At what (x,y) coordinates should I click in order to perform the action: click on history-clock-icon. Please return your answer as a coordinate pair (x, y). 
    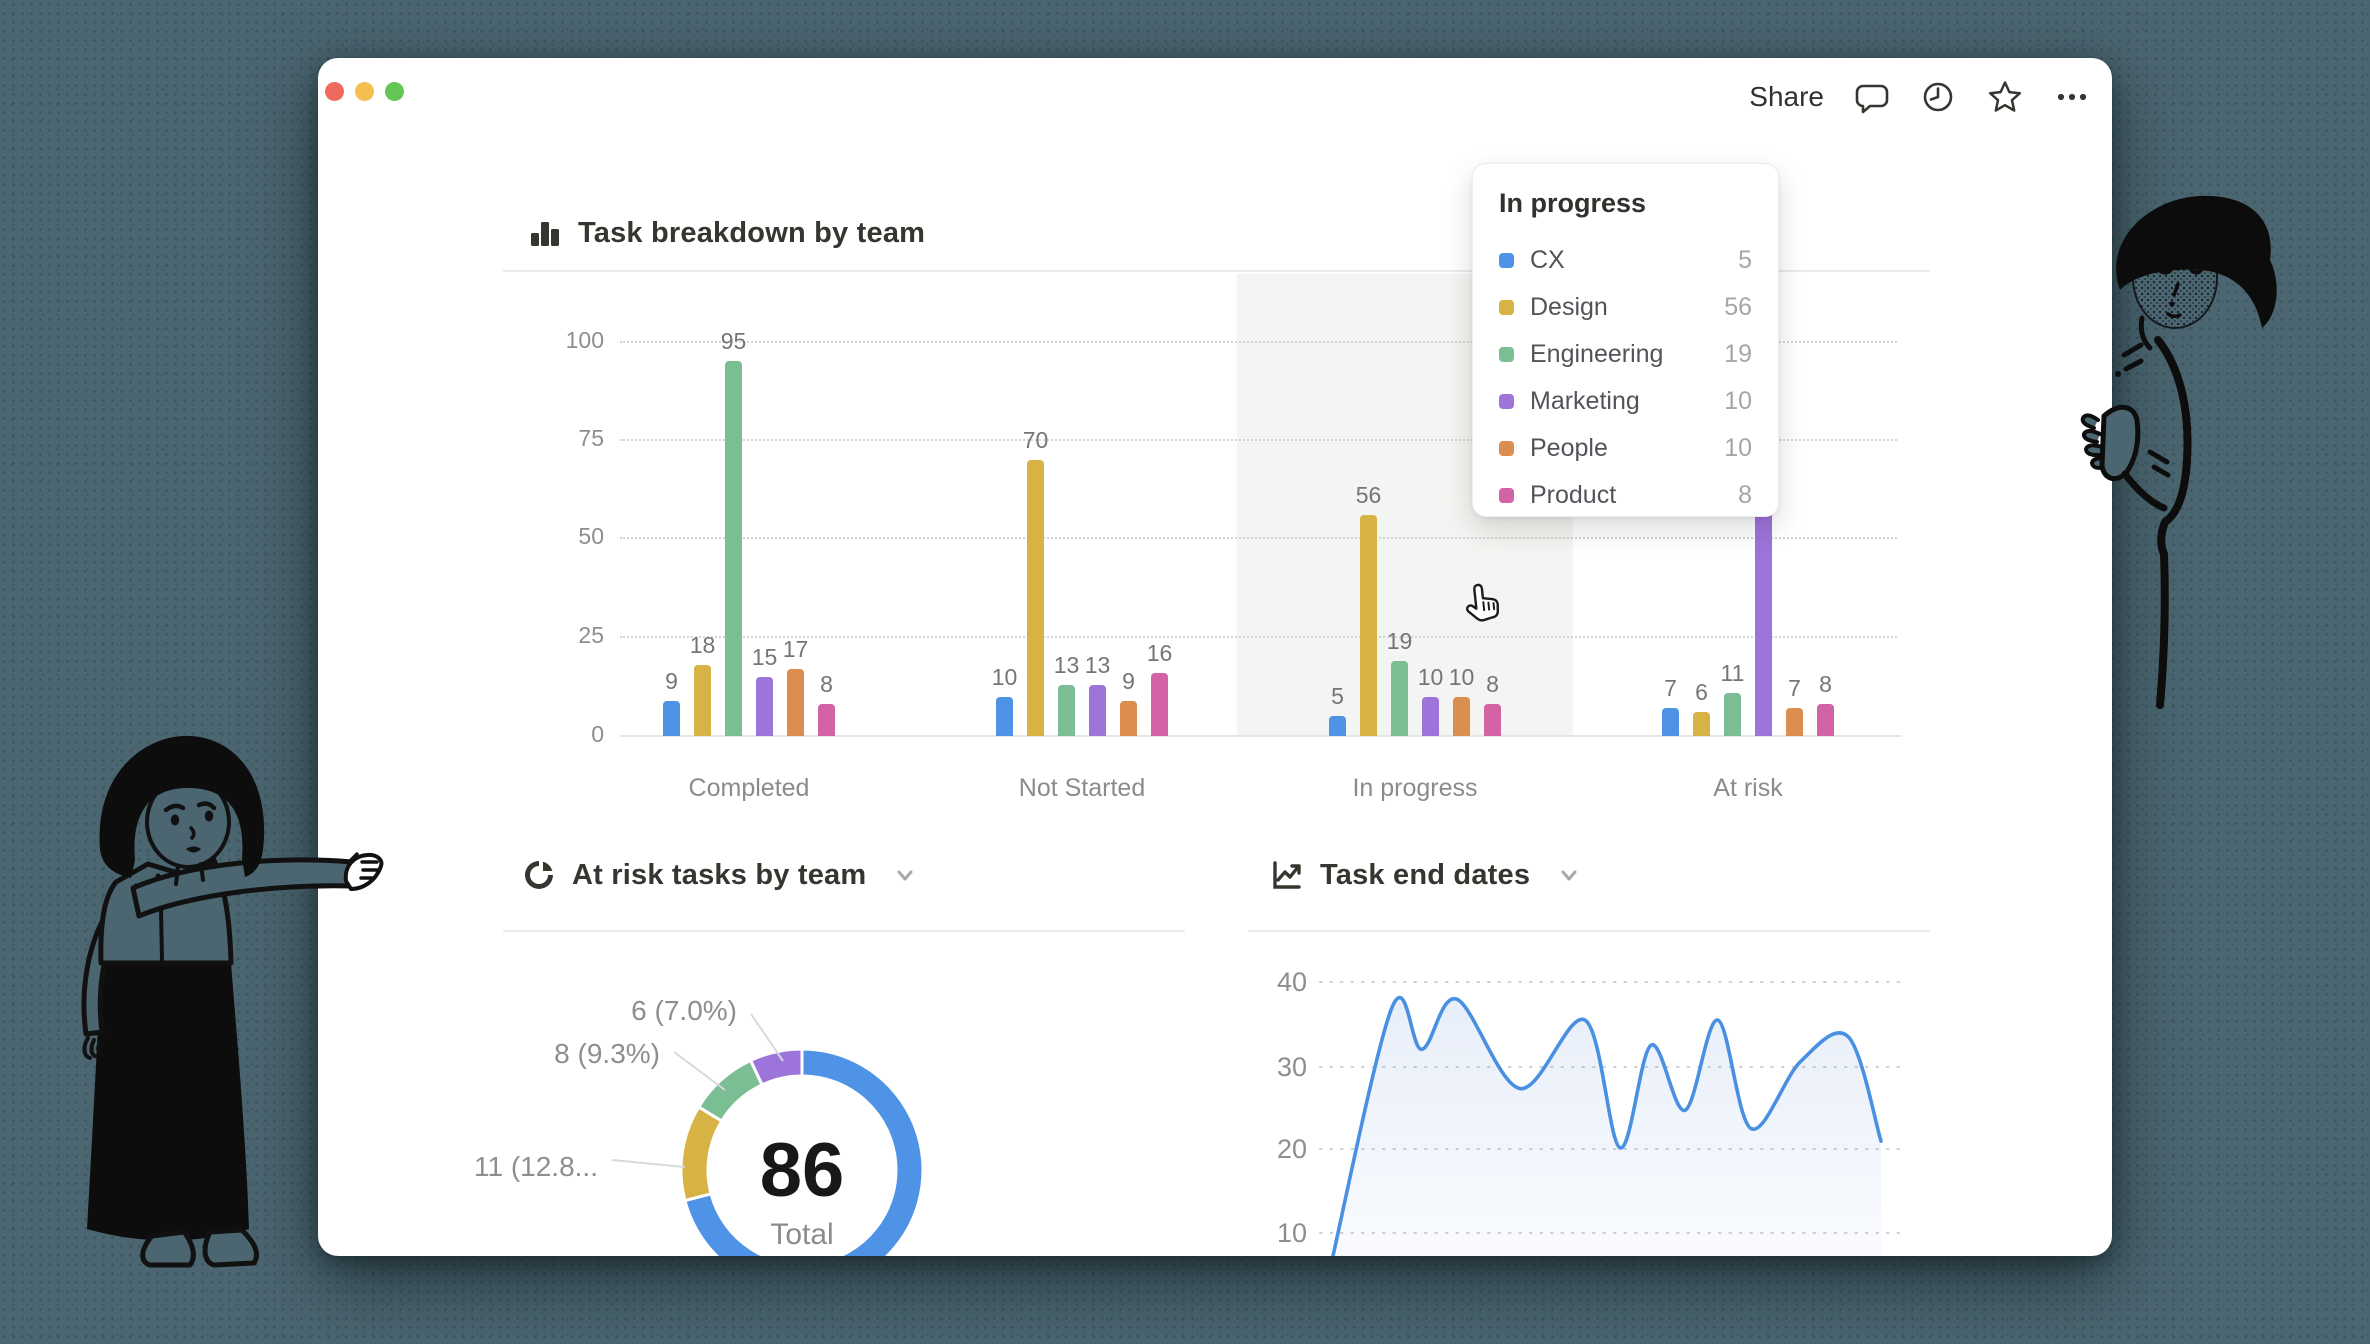
    Looking at the image, I should click on (1938, 97).